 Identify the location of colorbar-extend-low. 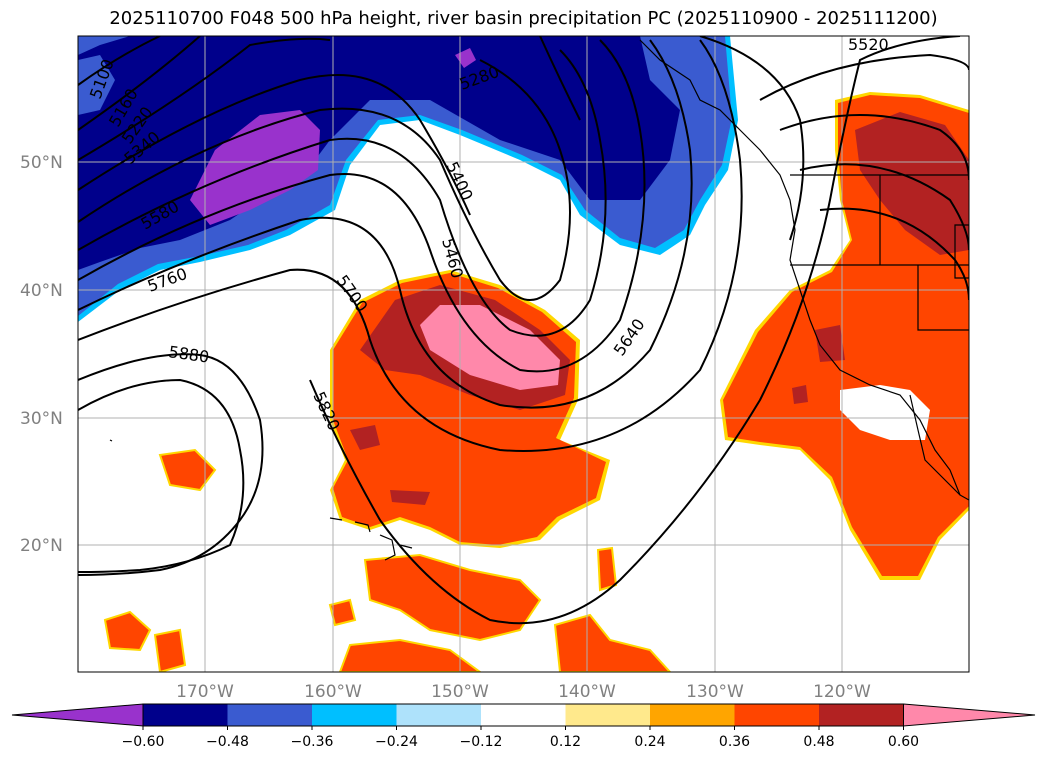
(77, 715).